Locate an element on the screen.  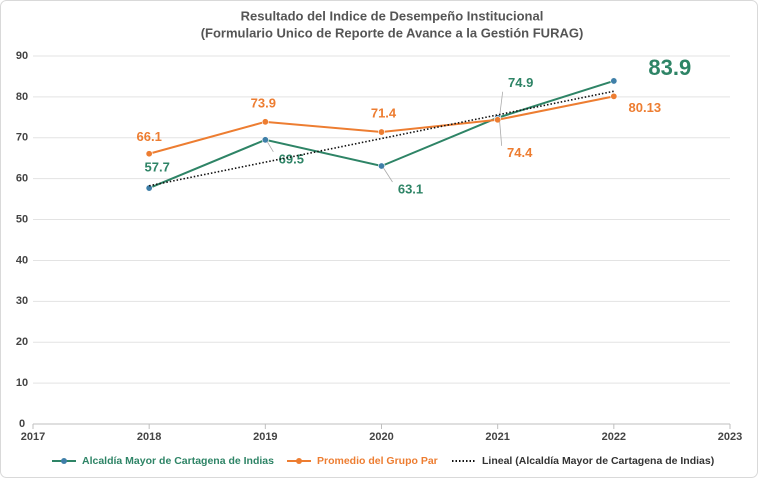
y-tick-label: 90 is located at coordinates (22, 56).